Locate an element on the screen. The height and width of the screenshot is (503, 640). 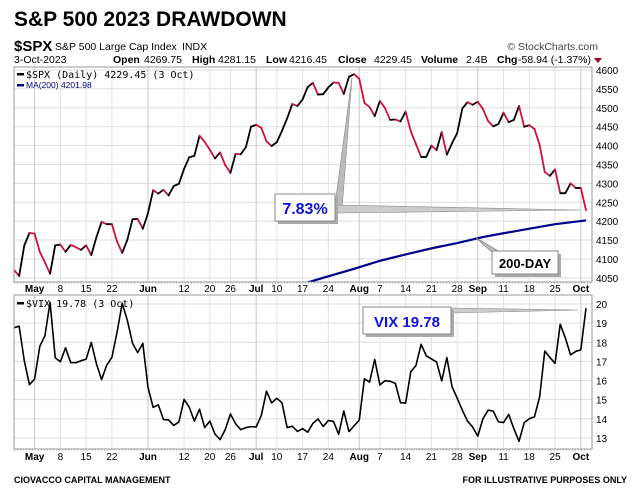
x-tick-label: Oct is located at coordinates (581, 289).